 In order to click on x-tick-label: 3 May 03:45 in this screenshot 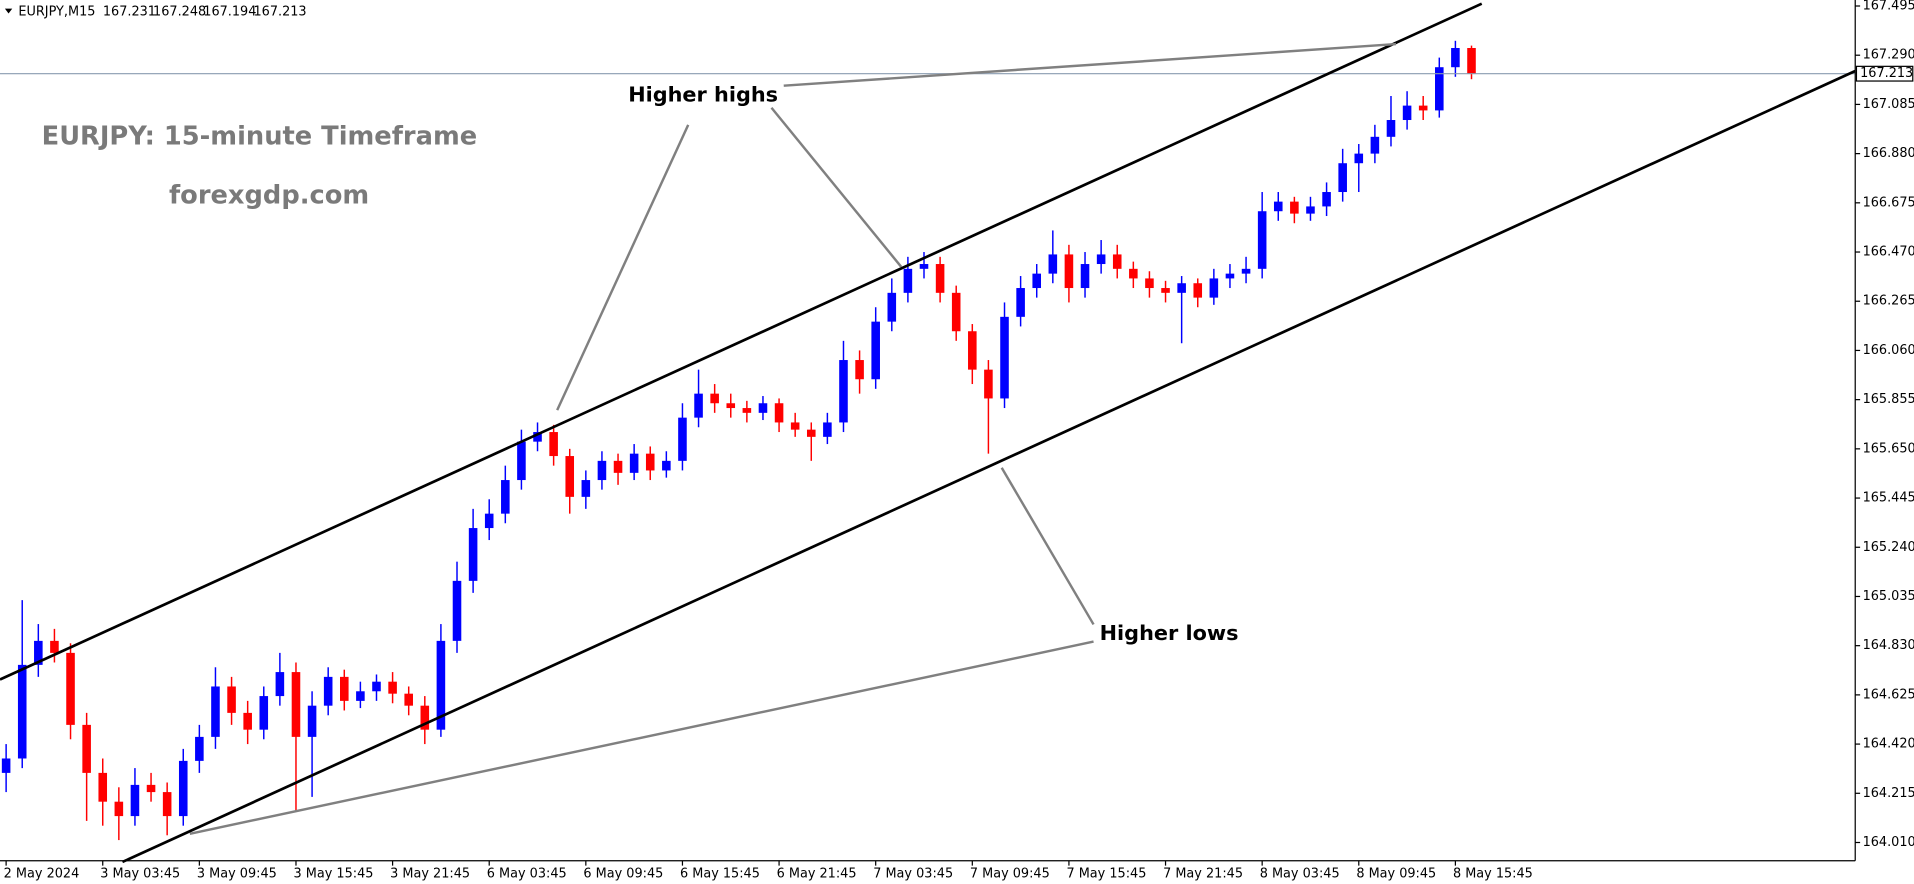, I will do `click(140, 874)`.